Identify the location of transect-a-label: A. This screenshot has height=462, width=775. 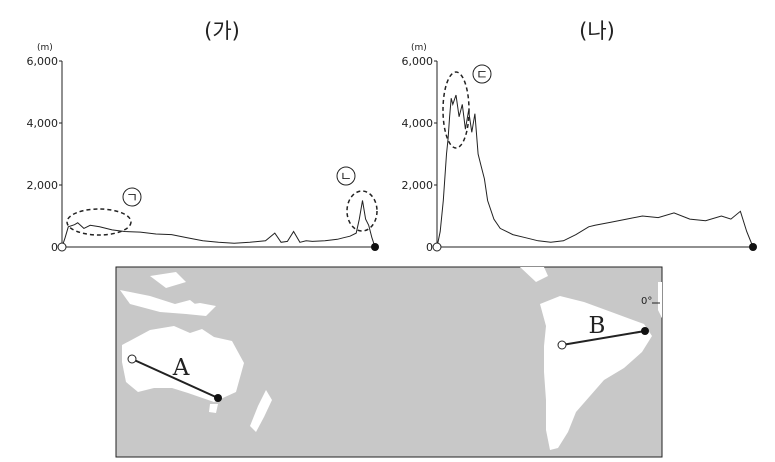
(181, 368).